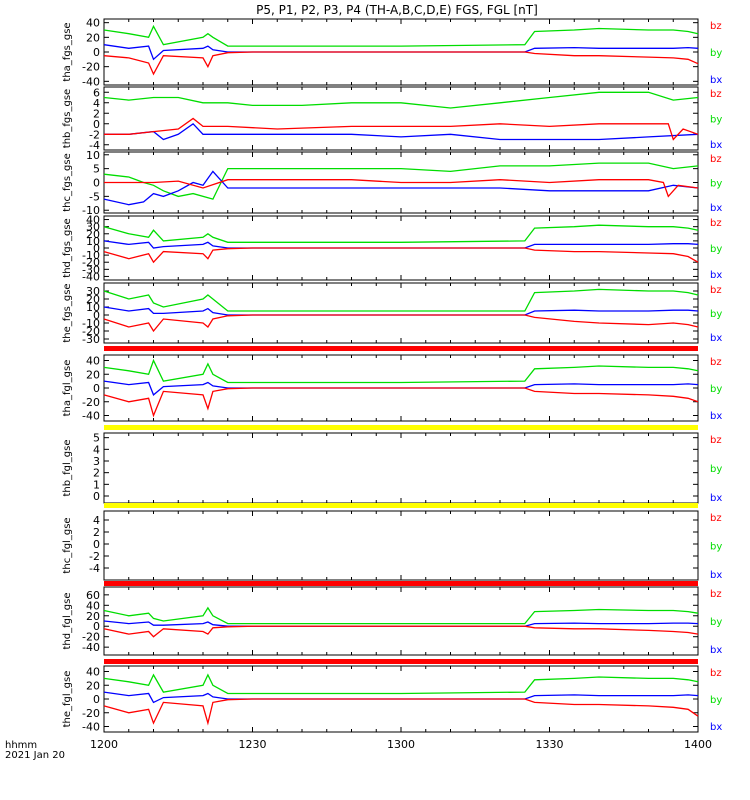 This screenshot has width=750, height=800. I want to click on y-tick-label: 3, so click(96, 461).